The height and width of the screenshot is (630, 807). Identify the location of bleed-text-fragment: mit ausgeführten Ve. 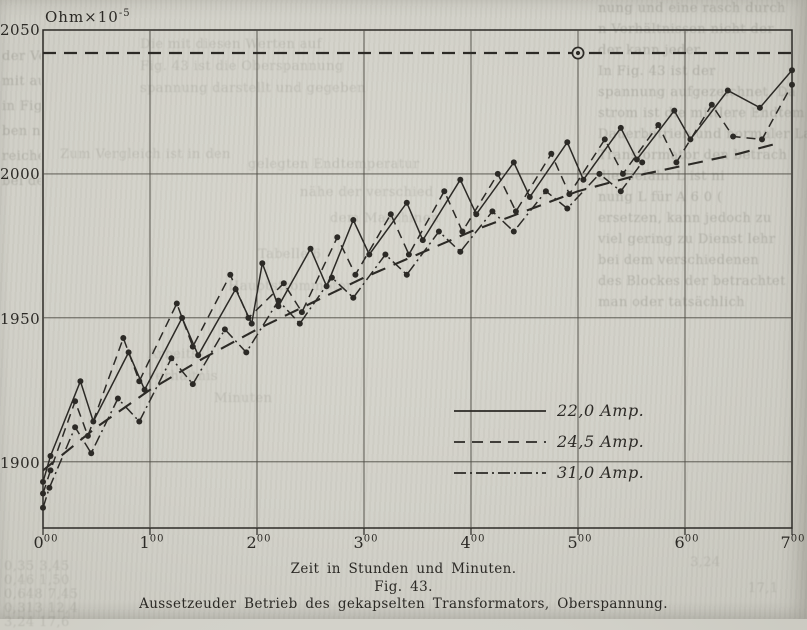
(21, 81).